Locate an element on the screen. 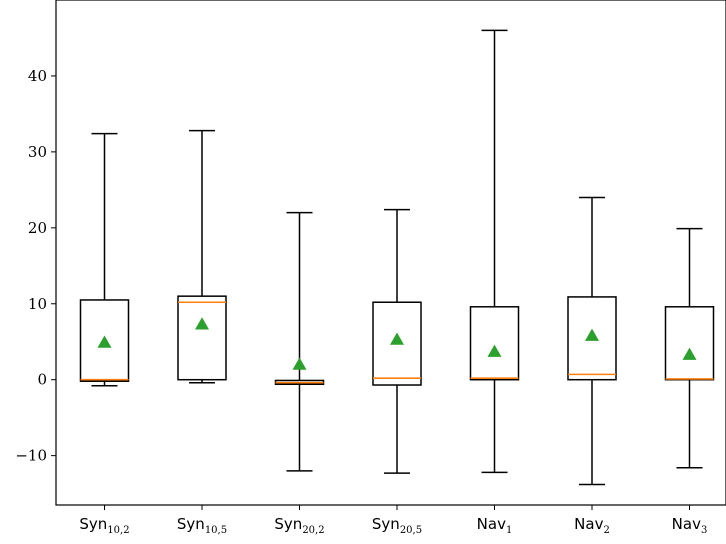  x-tick-label: Syn10,2 is located at coordinates (104, 525).